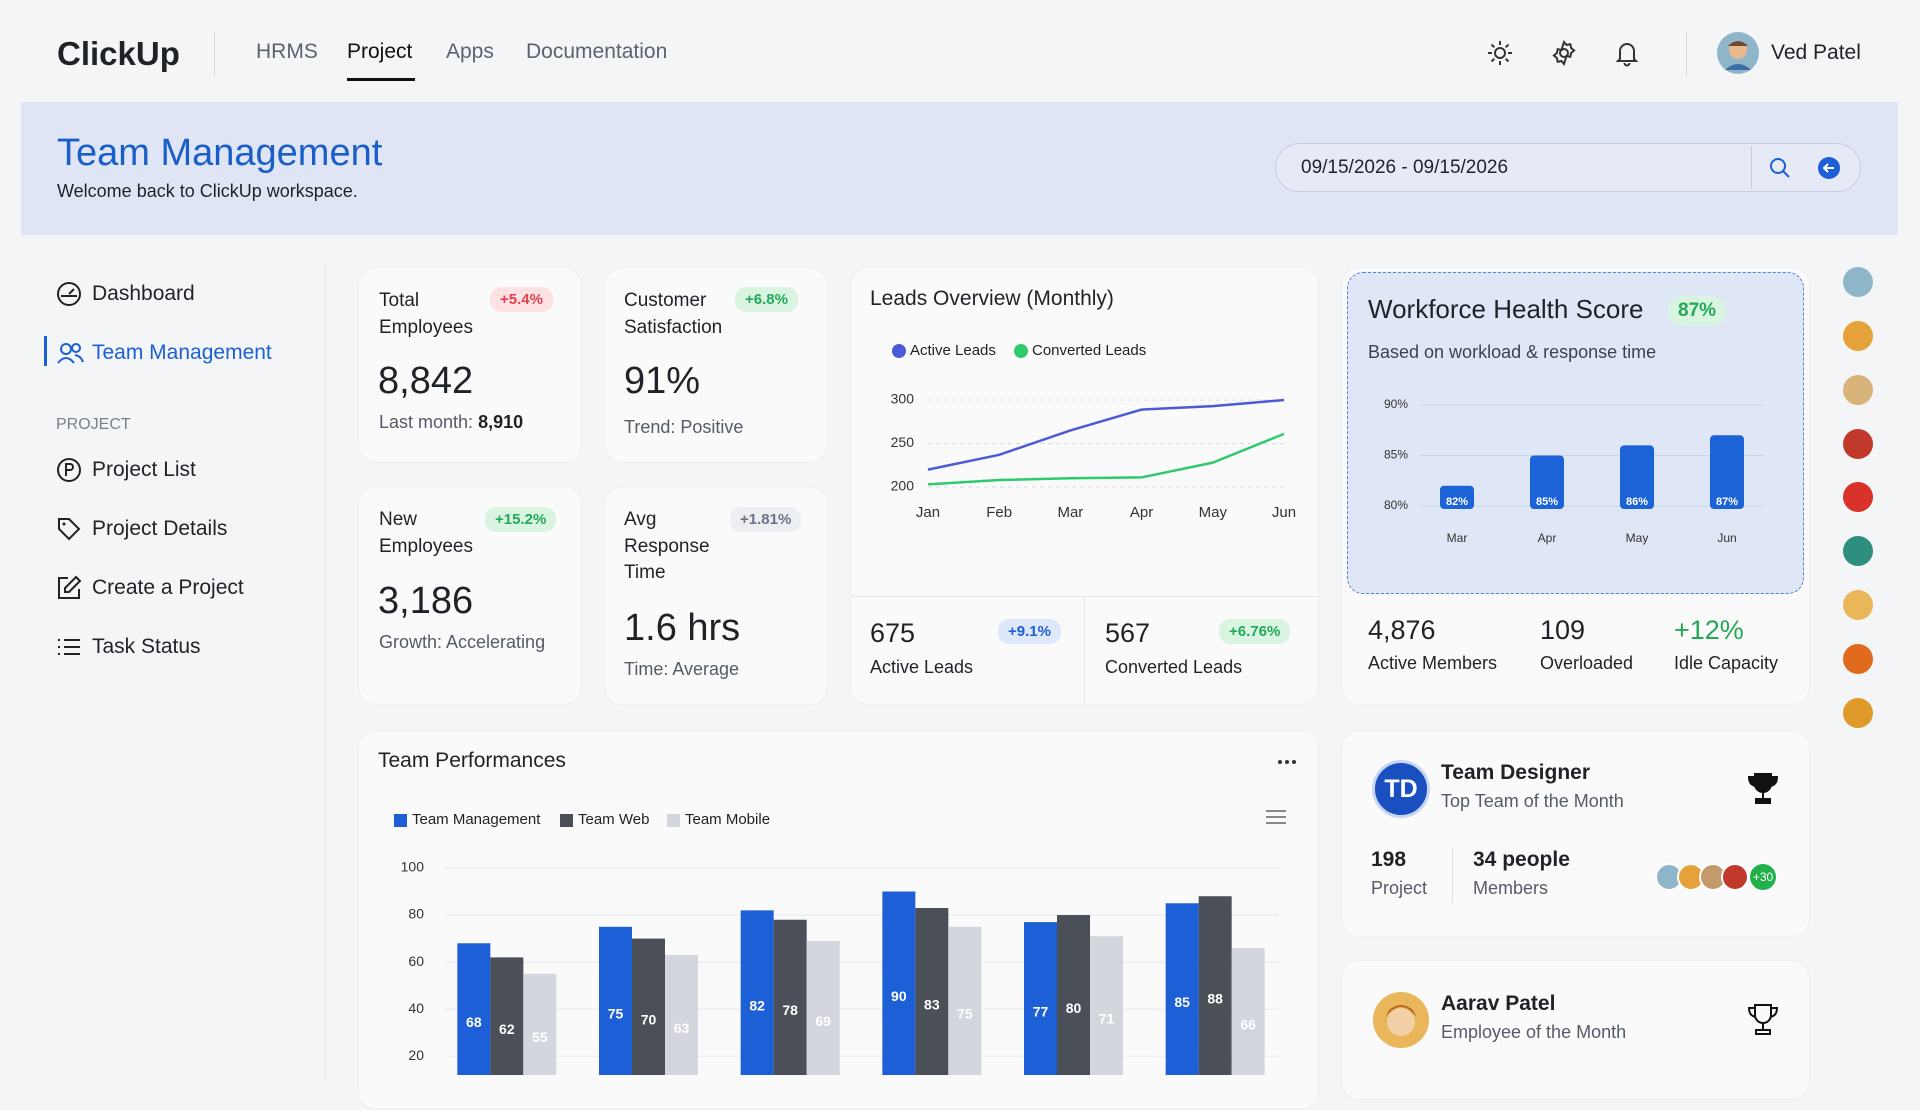 Image resolution: width=1920 pixels, height=1110 pixels. What do you see at coordinates (1627, 53) in the screenshot?
I see `notification-icon` at bounding box center [1627, 53].